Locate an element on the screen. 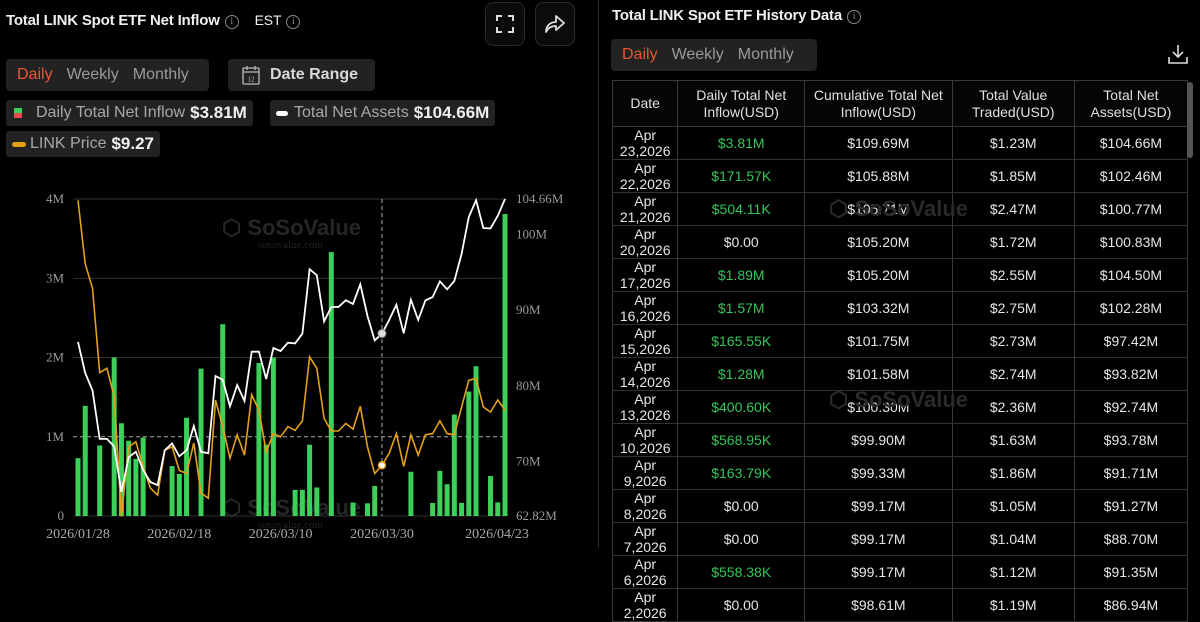 The height and width of the screenshot is (622, 1200). table-row: Apr 6,2026 $558.38K $99.17M $1.12M $91.35M is located at coordinates (900, 572).